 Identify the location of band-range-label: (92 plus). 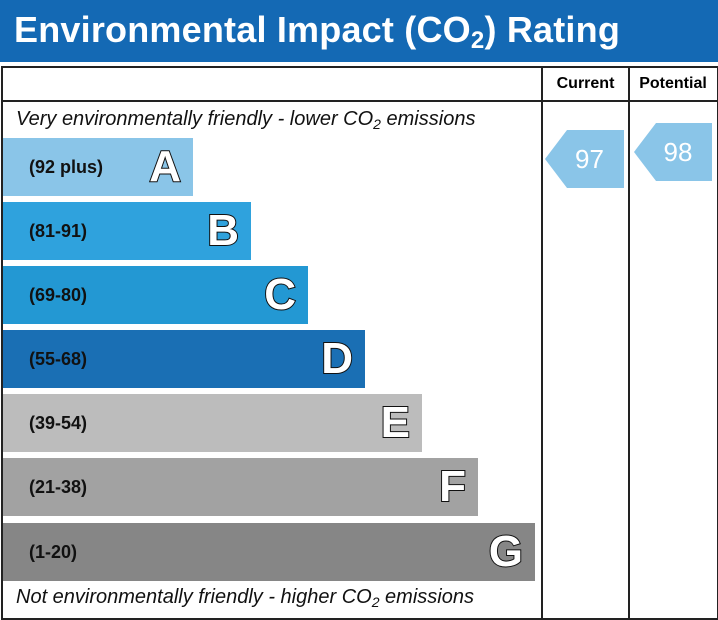
(66, 167).